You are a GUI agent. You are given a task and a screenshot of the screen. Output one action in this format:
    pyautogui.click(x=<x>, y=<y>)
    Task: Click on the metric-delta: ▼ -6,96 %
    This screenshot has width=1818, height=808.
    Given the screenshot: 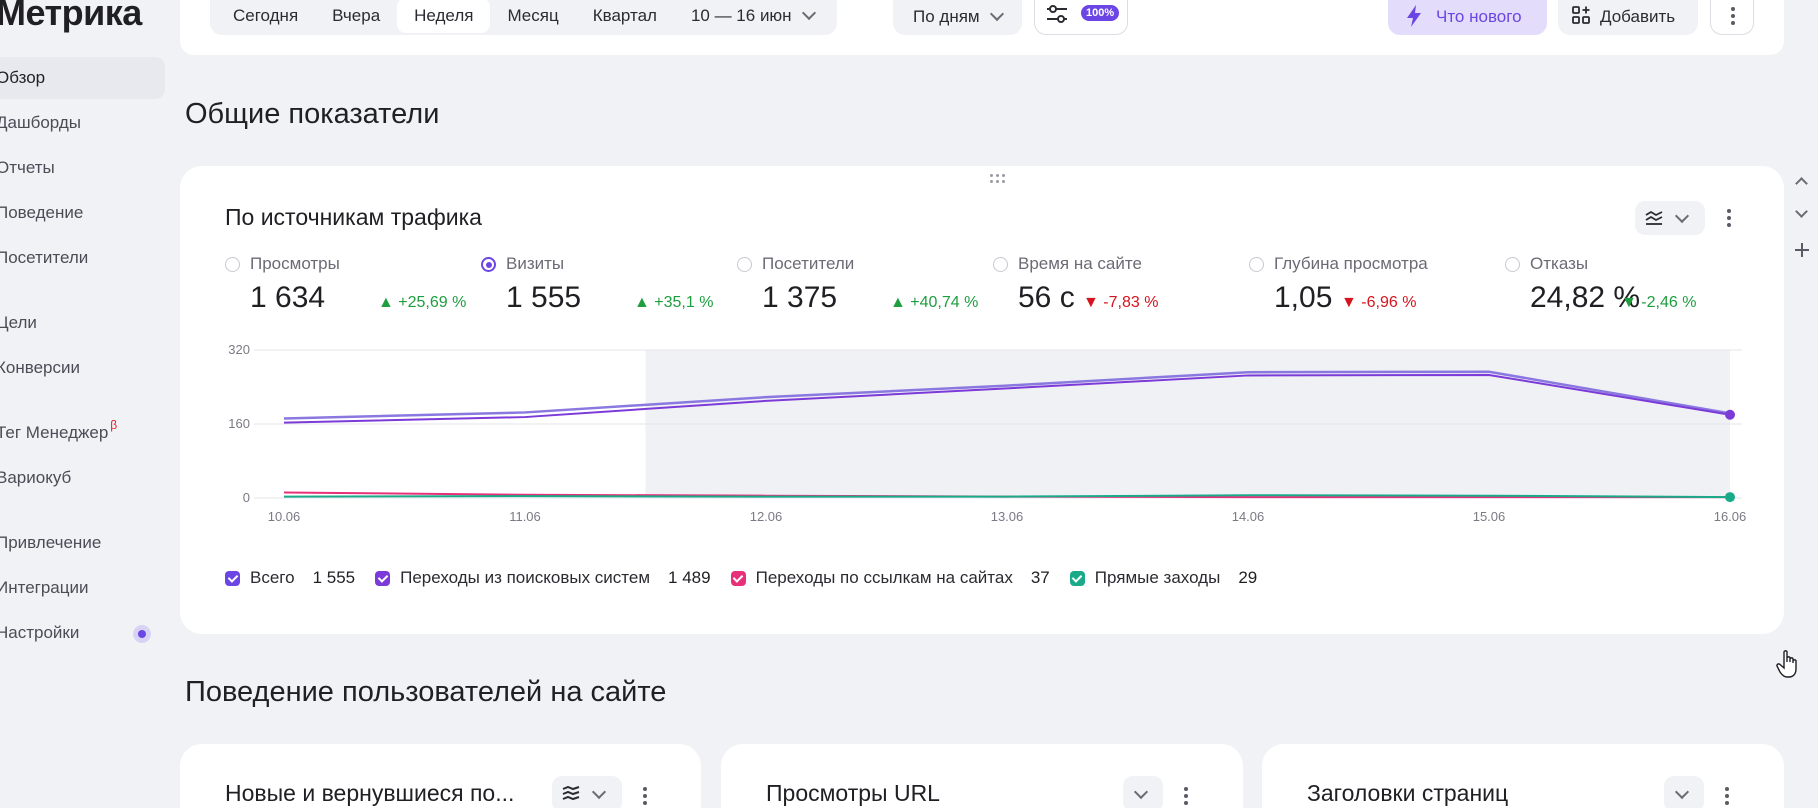 What is the action you would take?
    pyautogui.click(x=1379, y=302)
    